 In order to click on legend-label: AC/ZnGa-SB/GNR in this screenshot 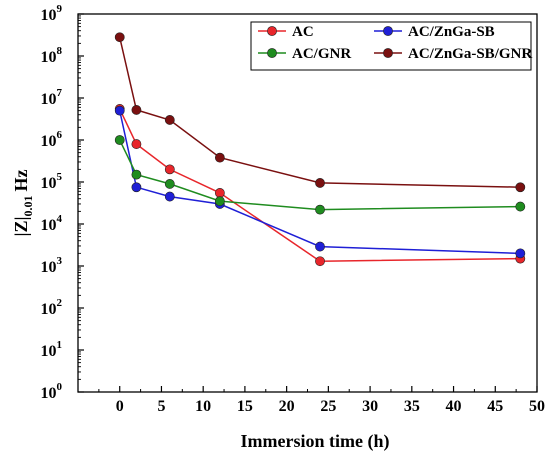, I will do `click(470, 54)`.